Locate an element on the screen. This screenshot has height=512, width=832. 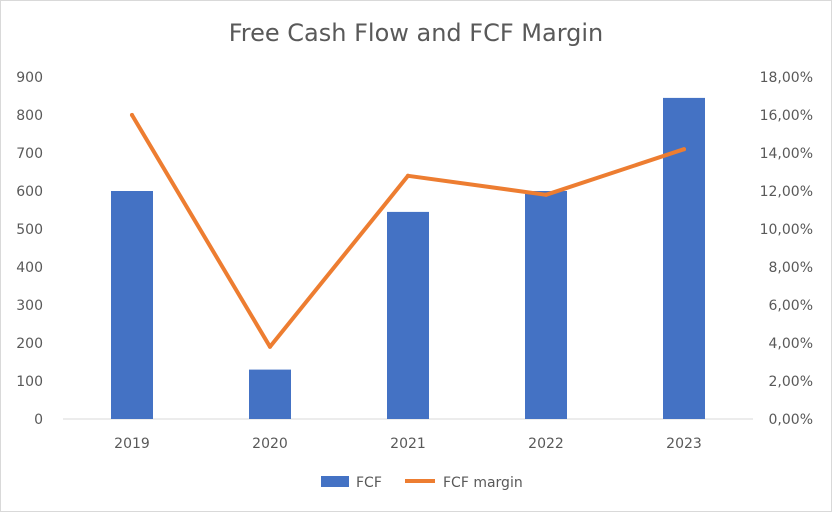
x-axis-tick-label: 2019 is located at coordinates (132, 444).